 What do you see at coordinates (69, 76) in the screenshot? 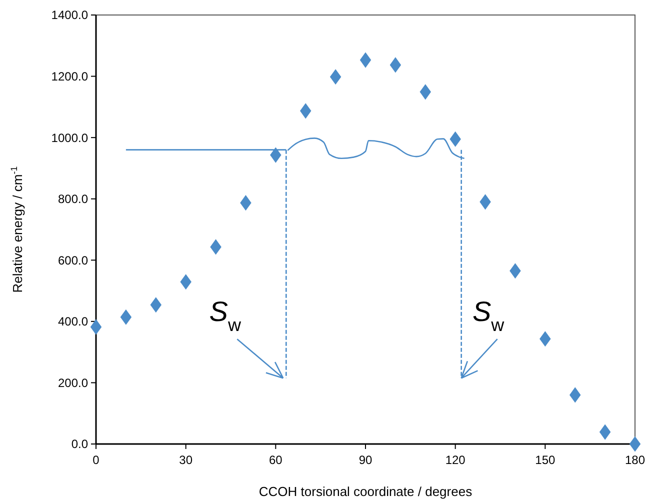
I see `y-tick-label: 1200.0` at bounding box center [69, 76].